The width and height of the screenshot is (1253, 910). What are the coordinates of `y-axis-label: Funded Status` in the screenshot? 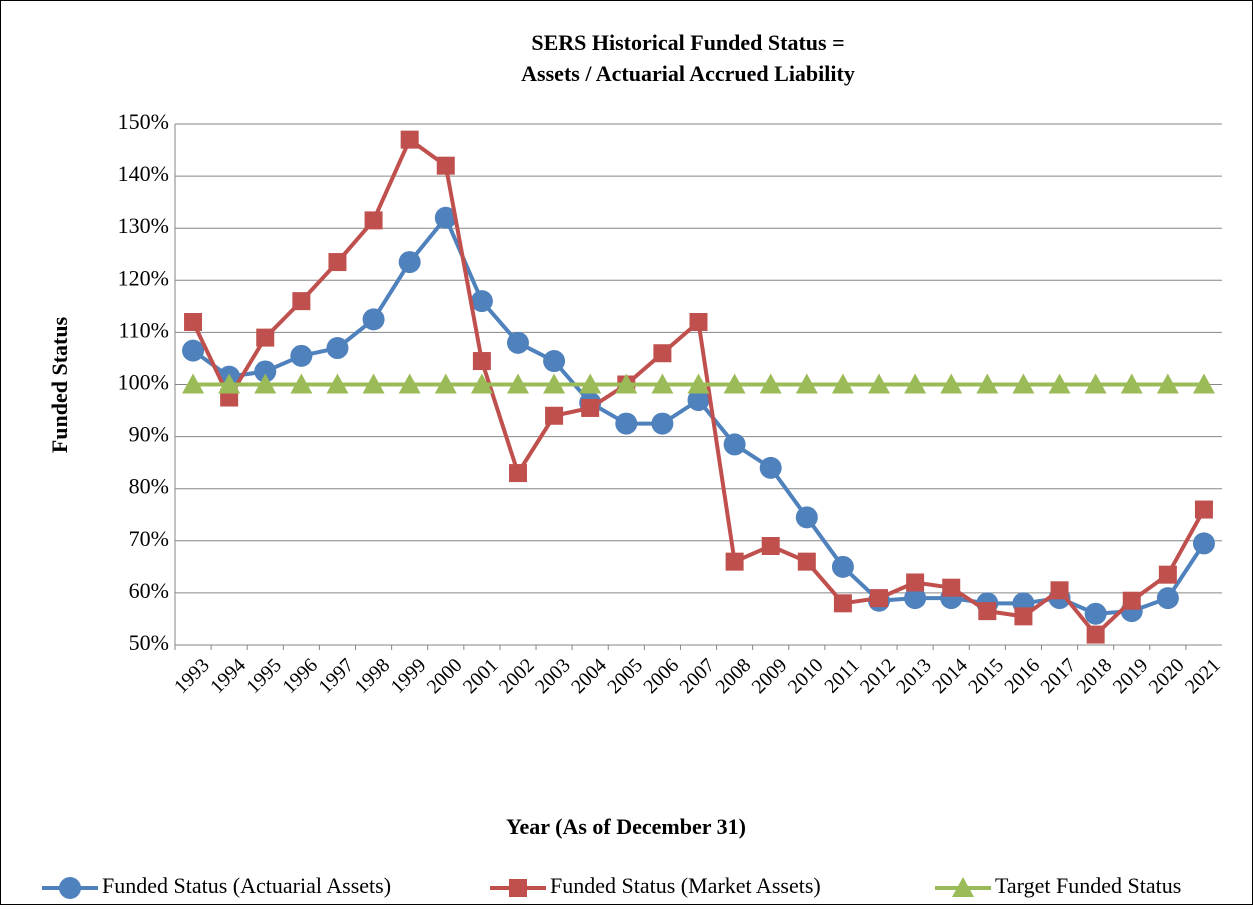 It's located at (59, 384).